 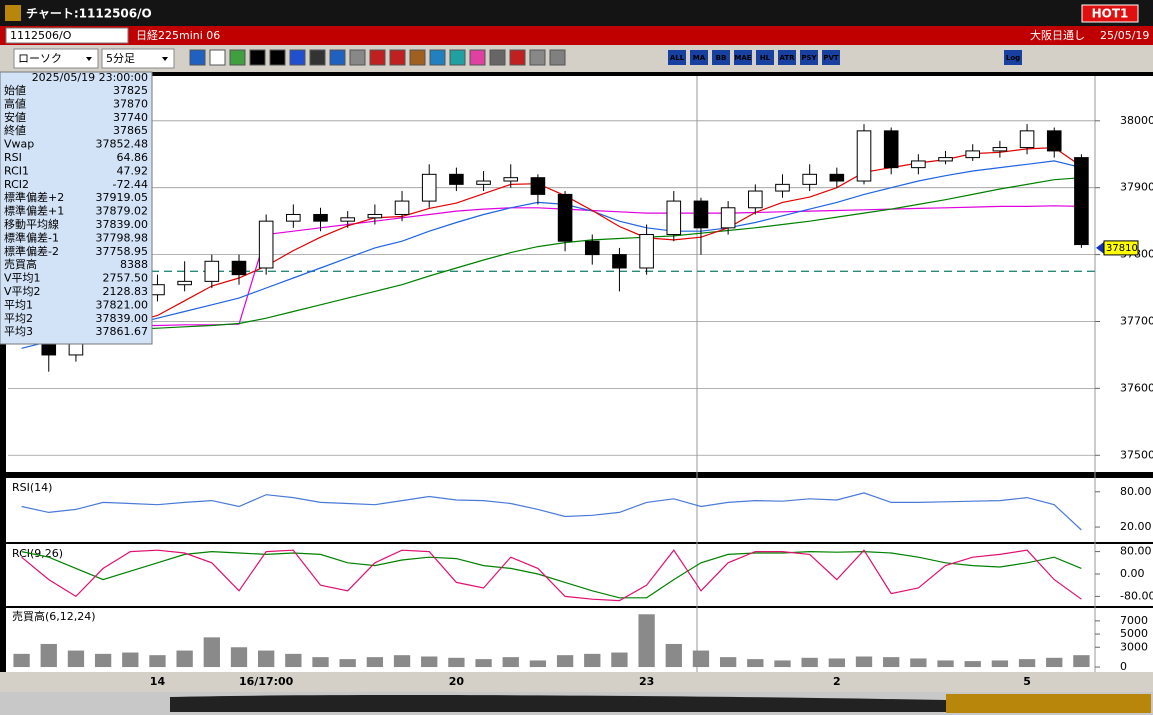 I want to click on hot-badge, so click(x=1110, y=13).